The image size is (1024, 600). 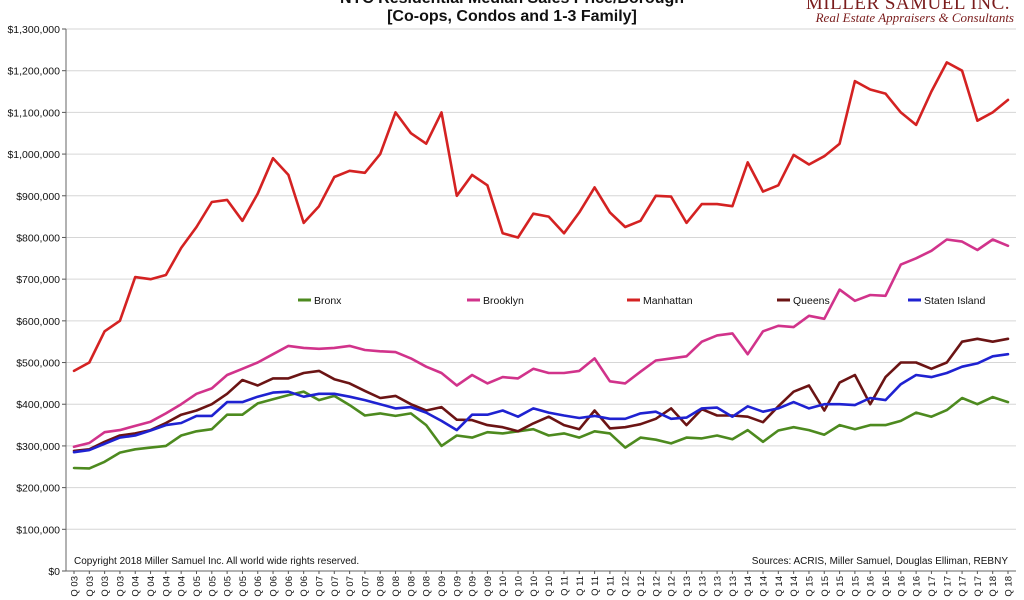 What do you see at coordinates (38, 364) in the screenshot?
I see `y-tick-label: $500,000` at bounding box center [38, 364].